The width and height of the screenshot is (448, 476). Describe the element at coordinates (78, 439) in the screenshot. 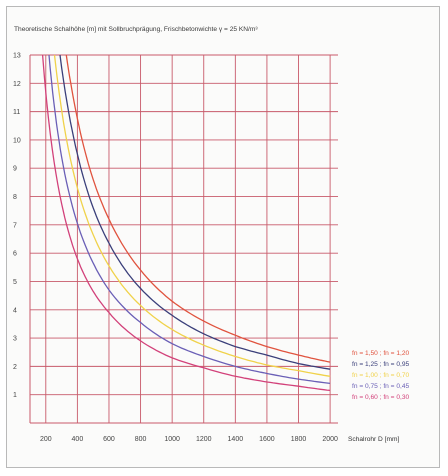

I see `x-tick-label: 400` at that location.